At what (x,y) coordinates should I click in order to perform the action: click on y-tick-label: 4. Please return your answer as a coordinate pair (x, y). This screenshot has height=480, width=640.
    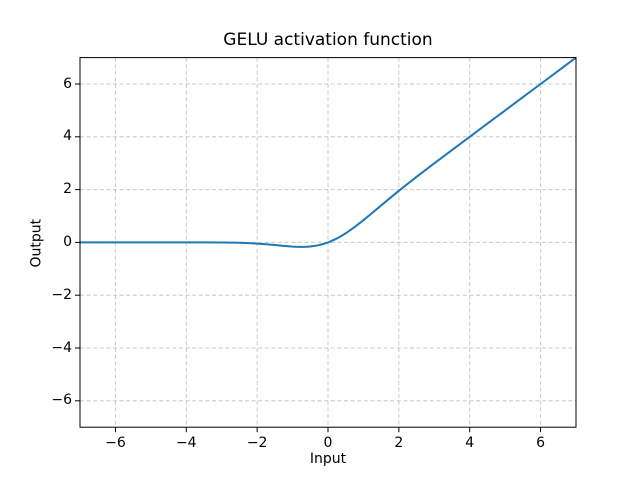
    Looking at the image, I should click on (67, 136).